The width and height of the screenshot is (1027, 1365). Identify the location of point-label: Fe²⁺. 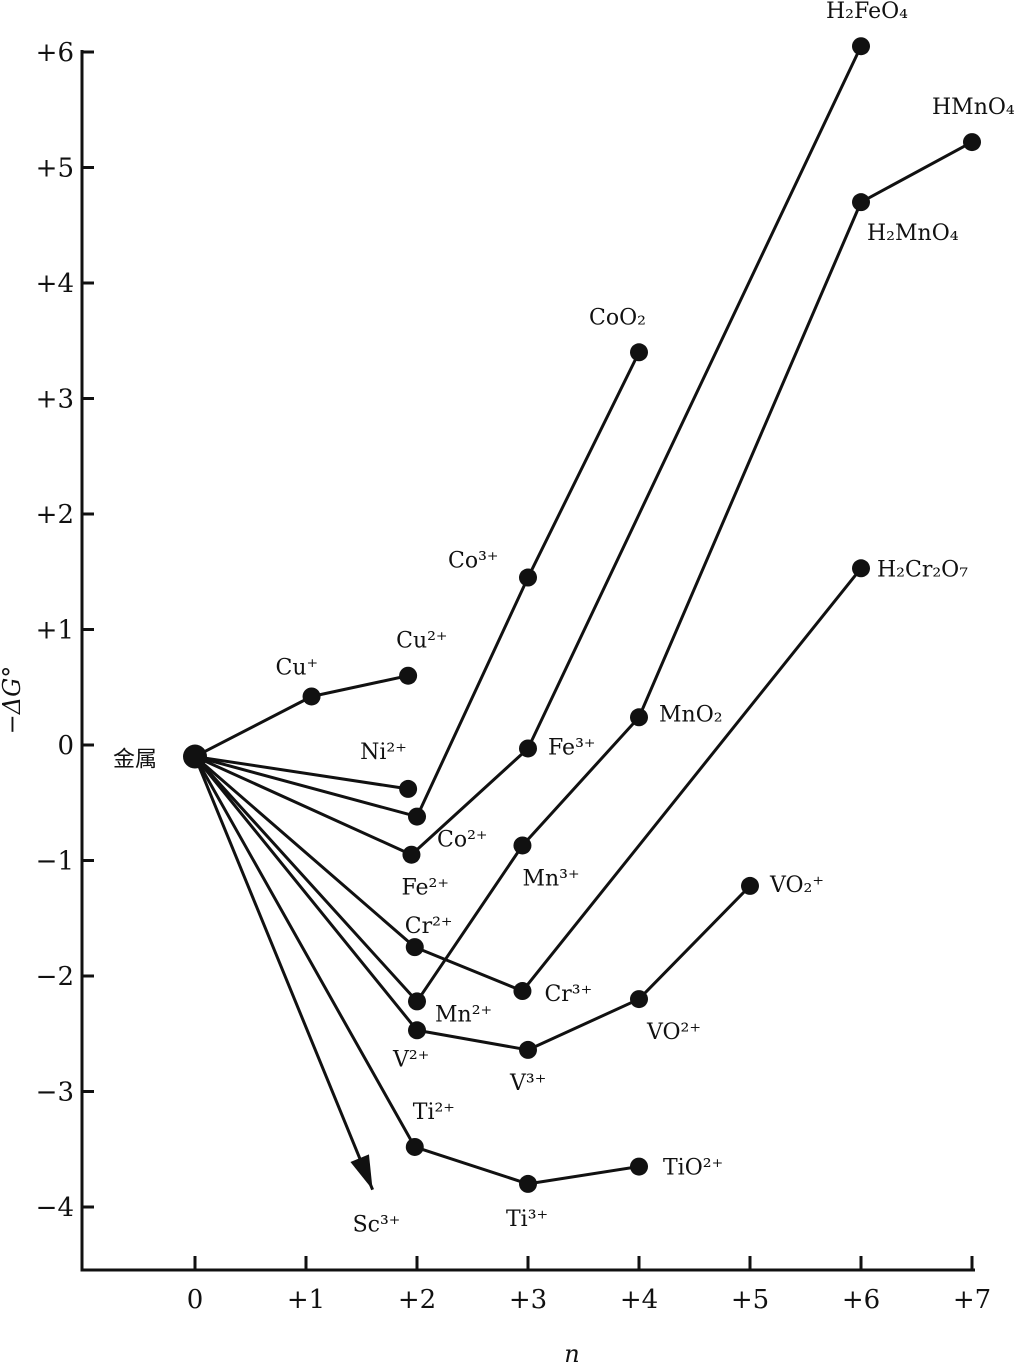
(425, 888).